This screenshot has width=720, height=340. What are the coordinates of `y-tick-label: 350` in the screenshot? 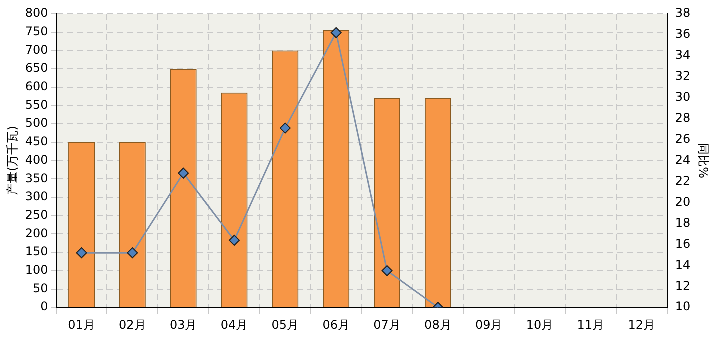 It's located at (36, 178).